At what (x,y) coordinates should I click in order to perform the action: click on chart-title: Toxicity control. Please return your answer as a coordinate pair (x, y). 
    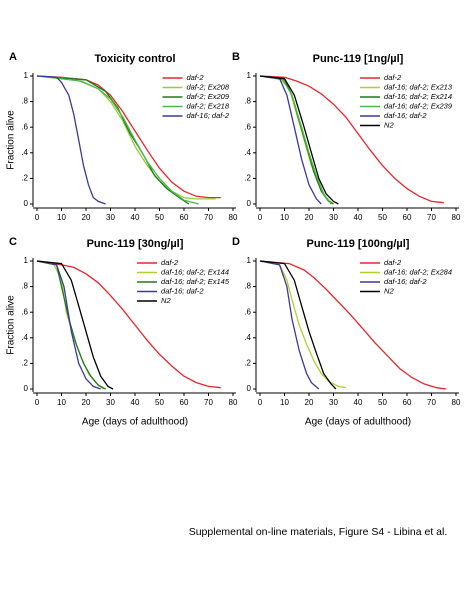
    Looking at the image, I should click on (134, 59).